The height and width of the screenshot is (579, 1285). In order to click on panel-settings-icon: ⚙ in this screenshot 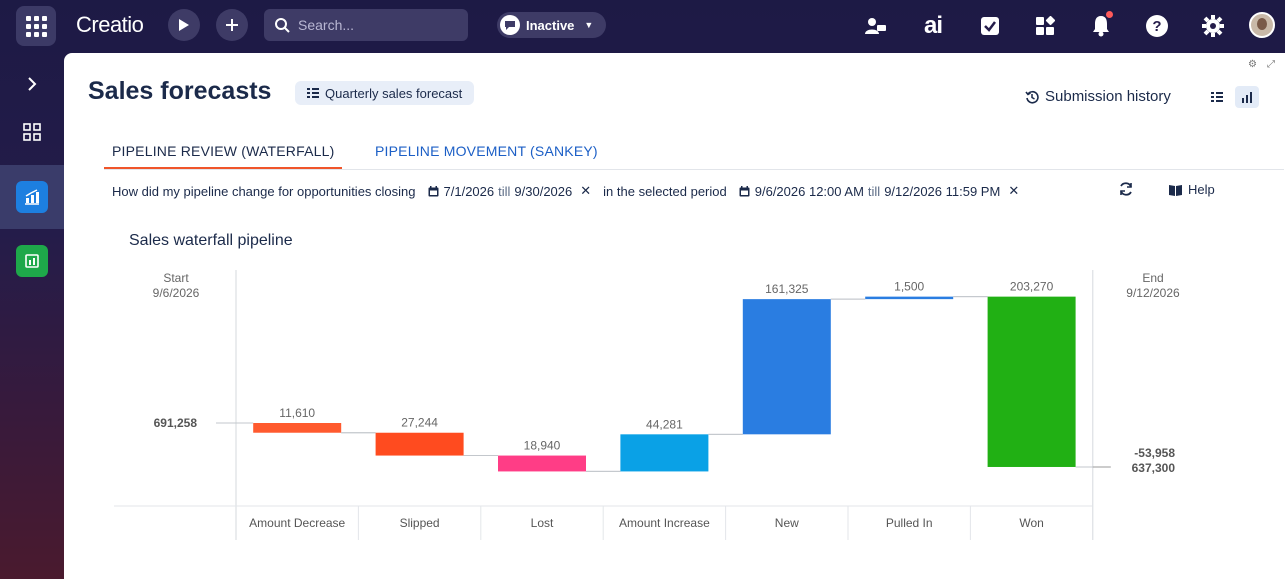, I will do `click(1252, 64)`.